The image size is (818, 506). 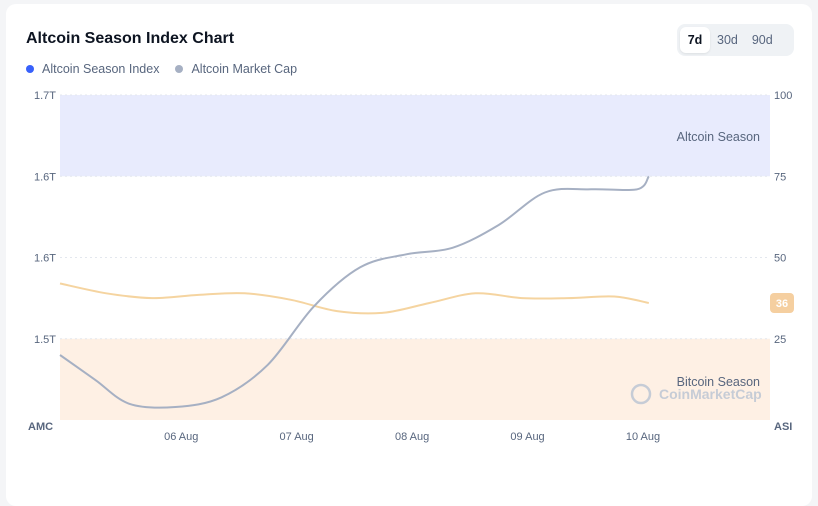 What do you see at coordinates (130, 38) in the screenshot?
I see `chart-title: Altcoin Season Index Chart` at bounding box center [130, 38].